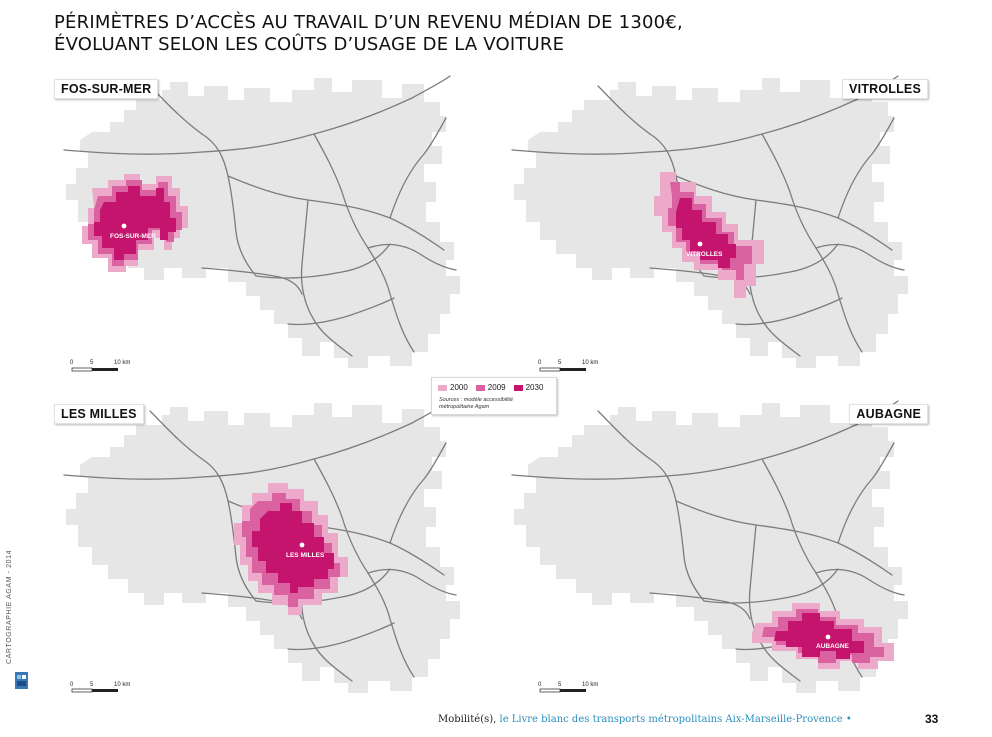 The width and height of the screenshot is (992, 737). What do you see at coordinates (480, 387) in the screenshot?
I see `legend-swatch-2009` at bounding box center [480, 387].